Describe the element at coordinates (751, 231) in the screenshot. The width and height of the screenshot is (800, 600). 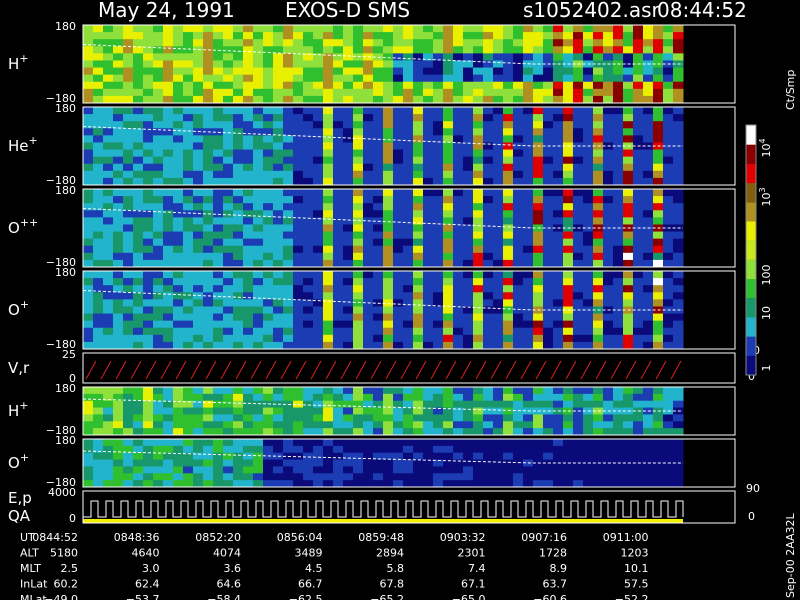
I see `colorbar-segment` at that location.